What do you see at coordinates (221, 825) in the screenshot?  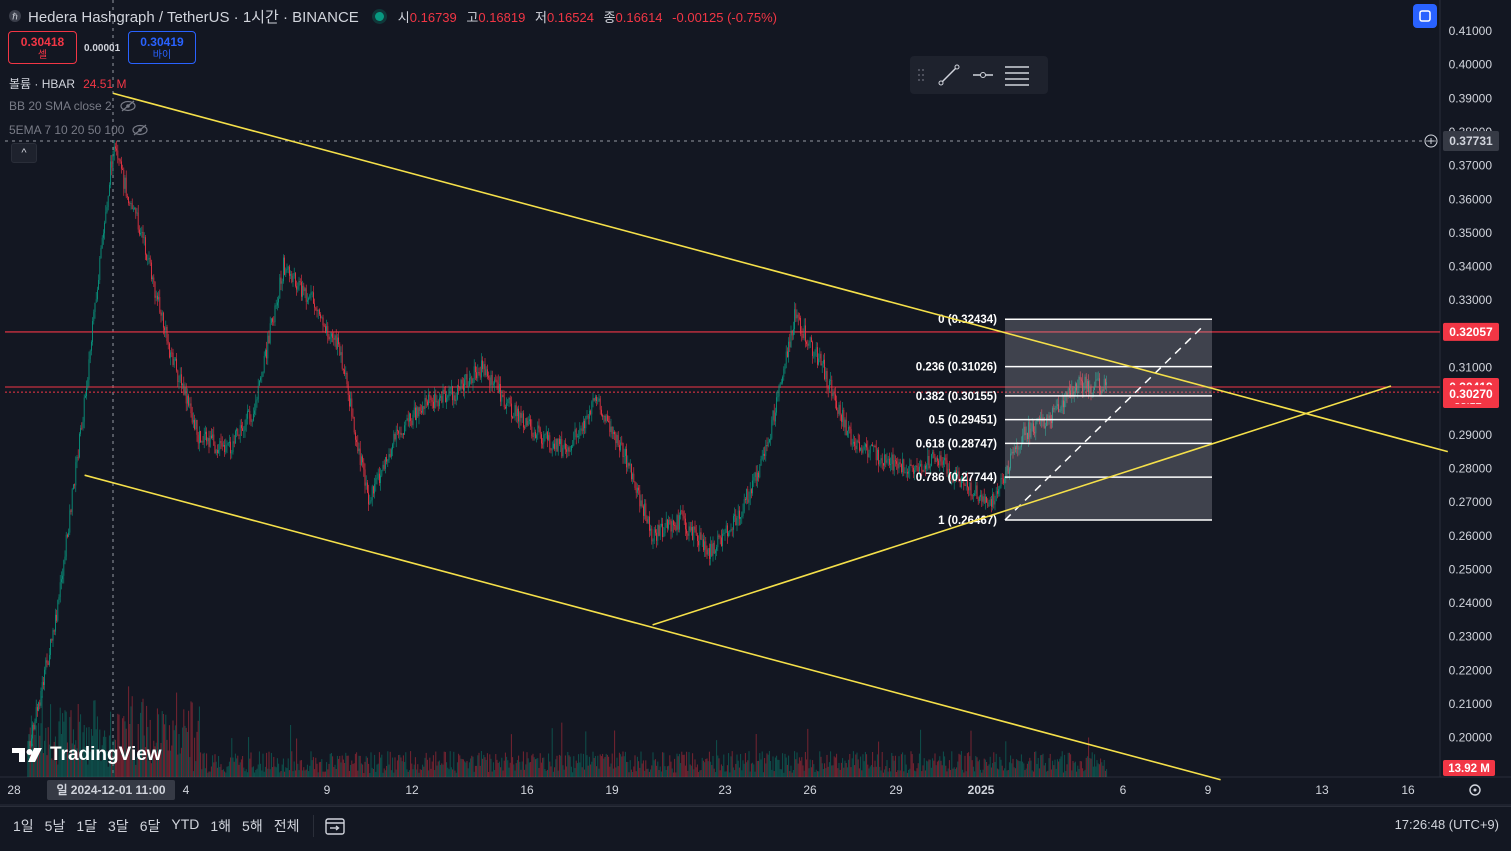 I see `range-1y: 1해` at bounding box center [221, 825].